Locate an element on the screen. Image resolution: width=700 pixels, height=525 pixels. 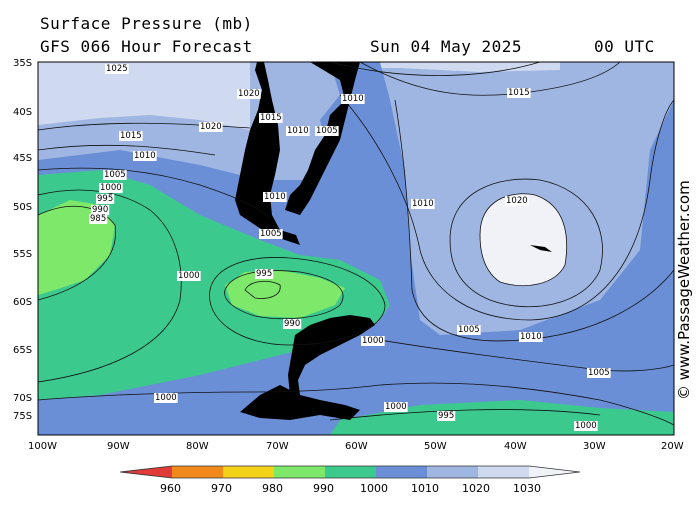
lat-label: 60S is located at coordinates (22, 302).